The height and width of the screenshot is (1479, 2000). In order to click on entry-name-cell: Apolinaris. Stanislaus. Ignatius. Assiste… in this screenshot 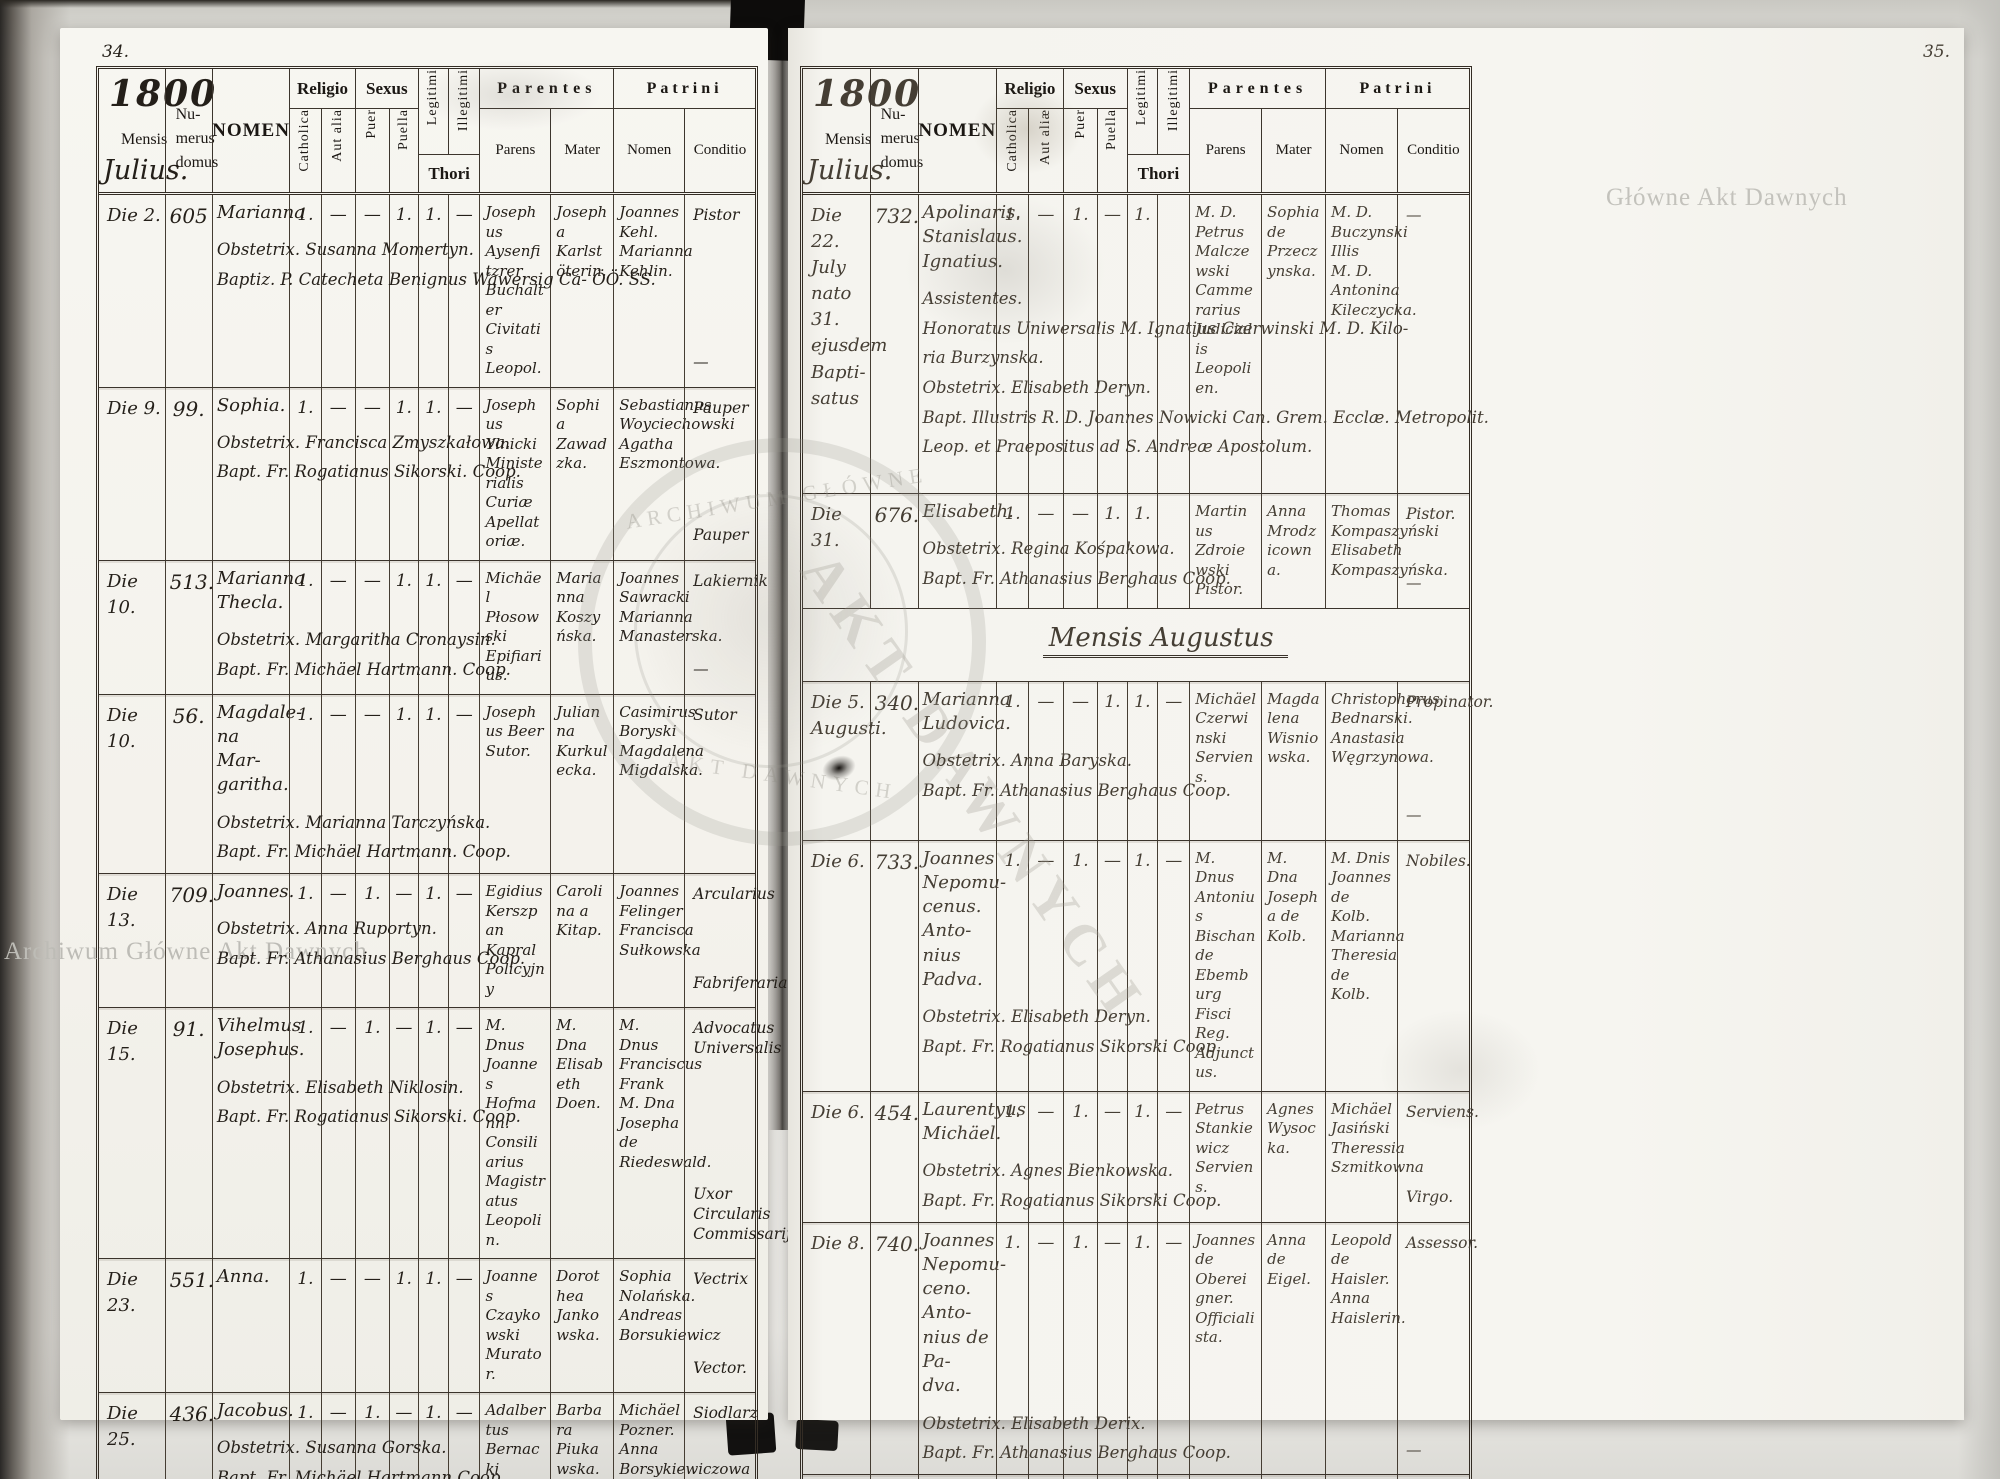, I will do `click(1203, 344)`.